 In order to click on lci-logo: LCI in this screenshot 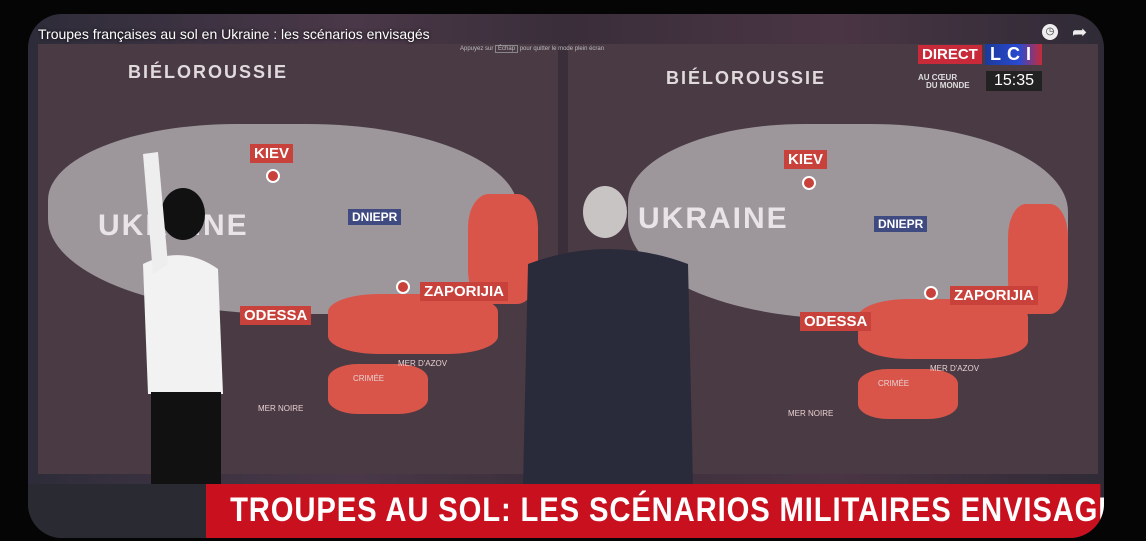, I will do `click(1013, 54)`.